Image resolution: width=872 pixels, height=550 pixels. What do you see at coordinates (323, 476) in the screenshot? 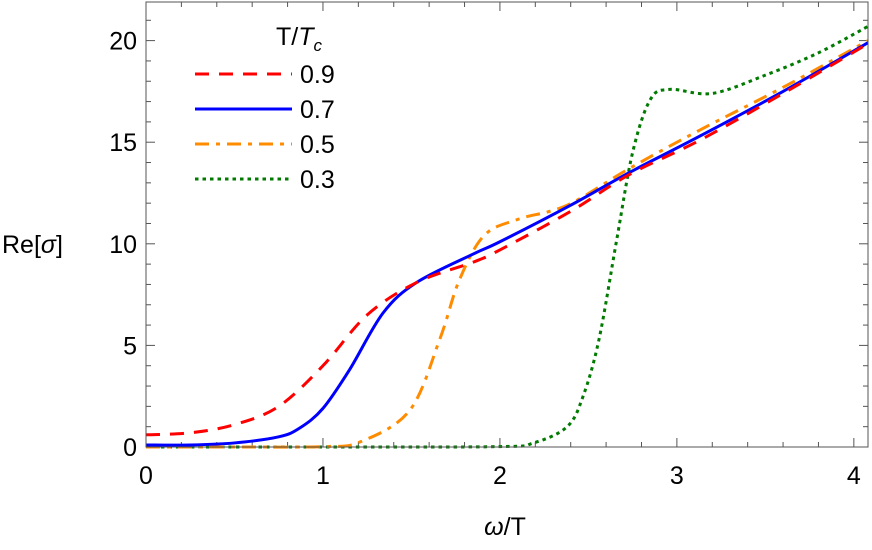
I see `x-tick-label: 1` at bounding box center [323, 476].